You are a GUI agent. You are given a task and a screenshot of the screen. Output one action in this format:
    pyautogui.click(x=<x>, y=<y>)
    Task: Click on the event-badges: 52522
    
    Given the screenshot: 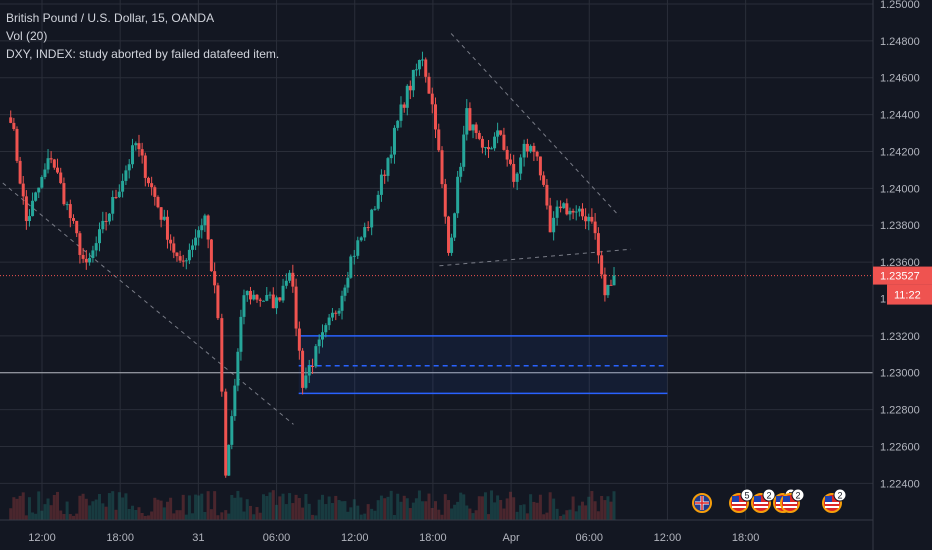 What is the action you would take?
    pyautogui.click(x=769, y=500)
    